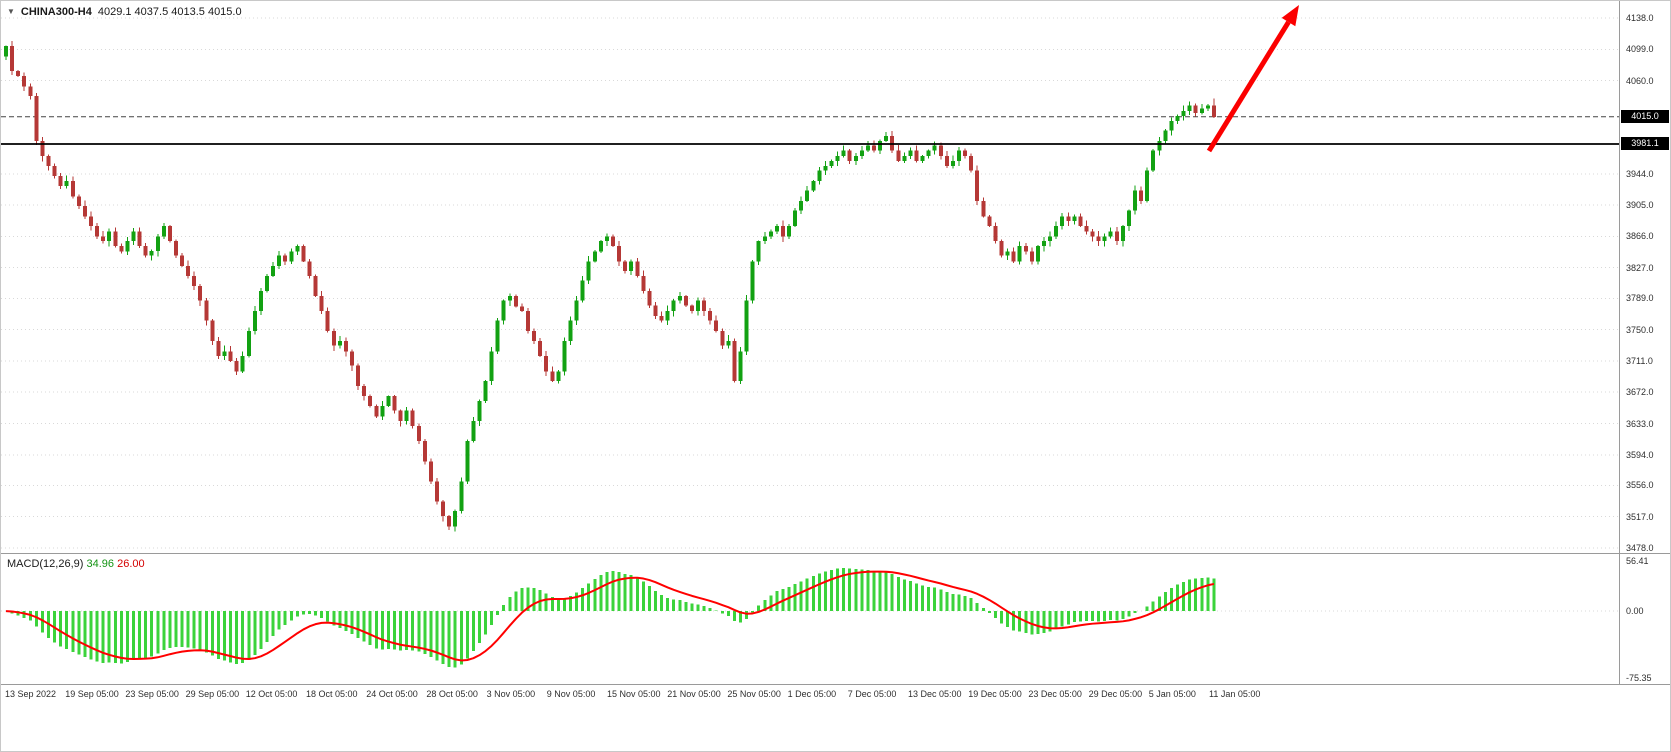 This screenshot has width=1671, height=752. I want to click on time-label: 9 Nov 05:00, so click(571, 694).